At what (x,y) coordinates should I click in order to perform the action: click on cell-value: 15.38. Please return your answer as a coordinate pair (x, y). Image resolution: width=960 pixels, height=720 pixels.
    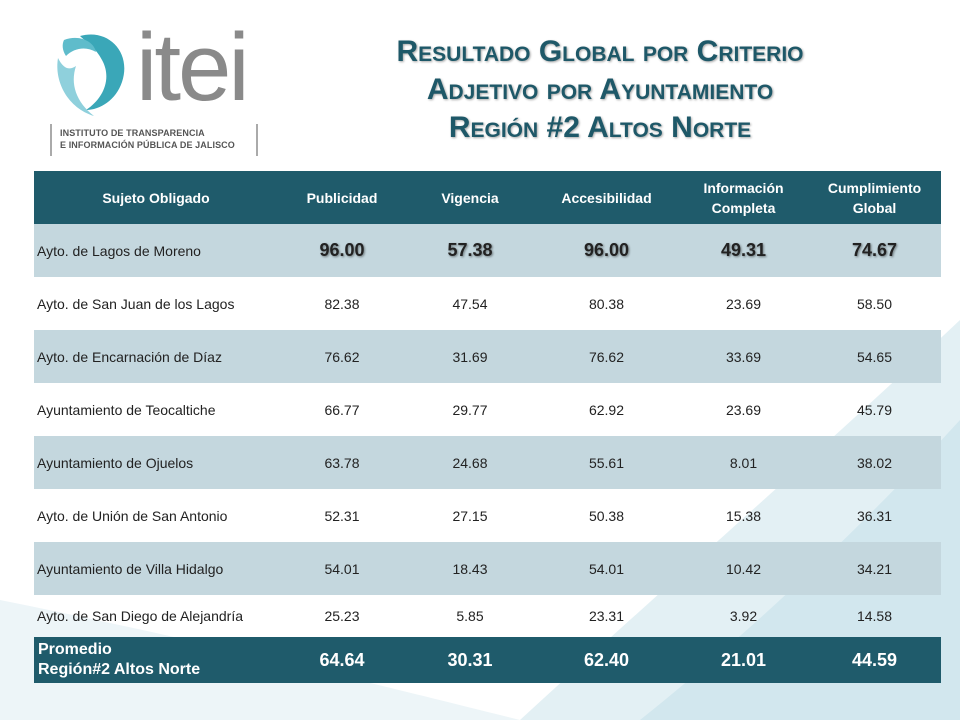
    Looking at the image, I should click on (743, 515).